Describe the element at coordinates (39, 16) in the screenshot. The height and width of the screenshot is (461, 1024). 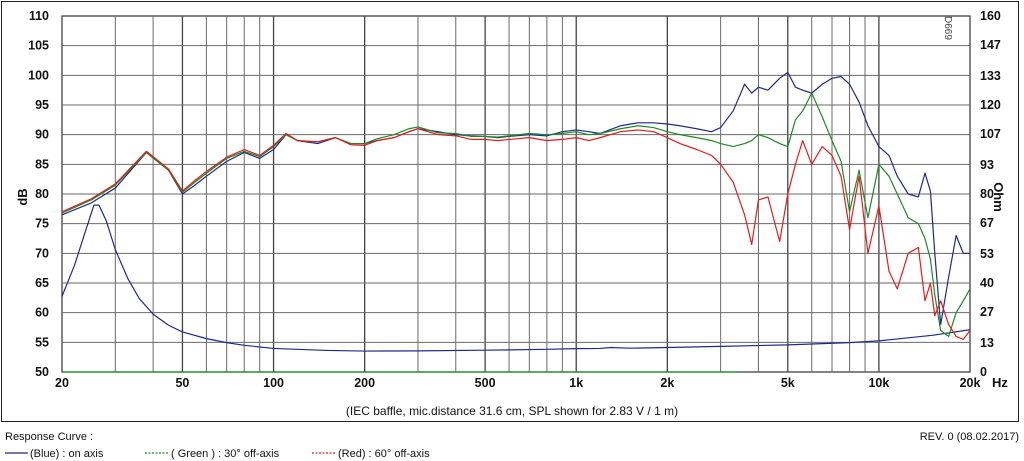
I see `y-tick-label: 110` at that location.